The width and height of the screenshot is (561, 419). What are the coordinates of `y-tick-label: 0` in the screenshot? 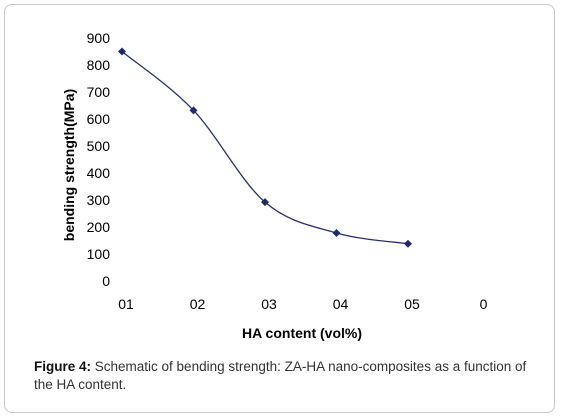 It's located at (106, 281).